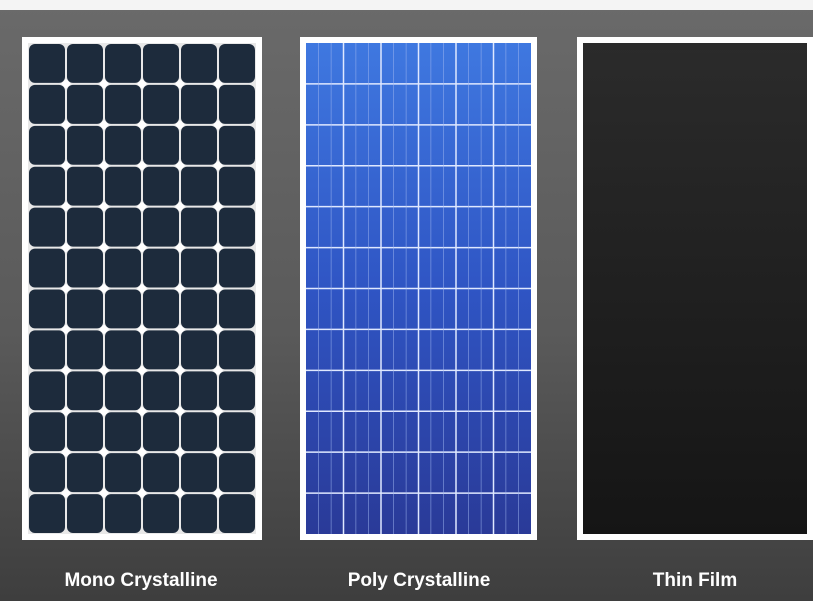 This screenshot has height=601, width=813. I want to click on top-strip, so click(406, 5).